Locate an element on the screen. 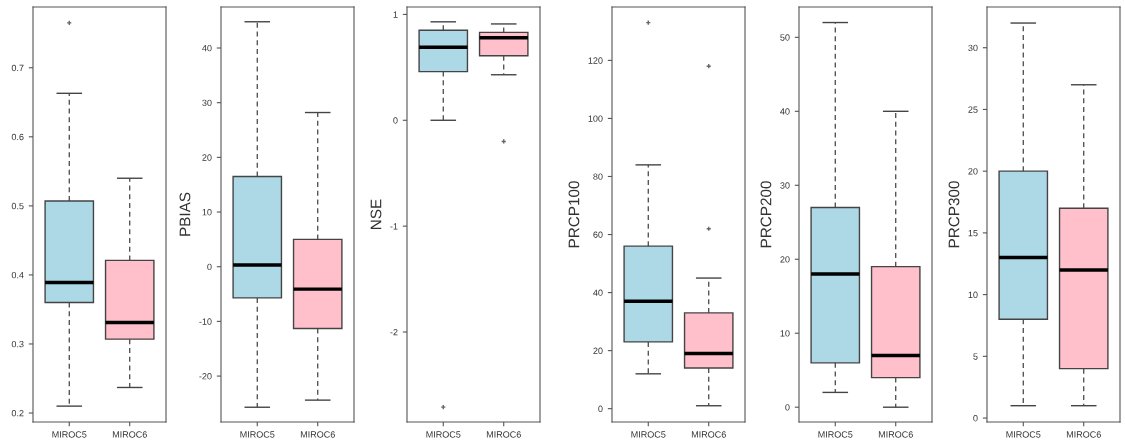 Image resolution: width=1125 pixels, height=448 pixels. y-tick-label: 1 is located at coordinates (395, 14).